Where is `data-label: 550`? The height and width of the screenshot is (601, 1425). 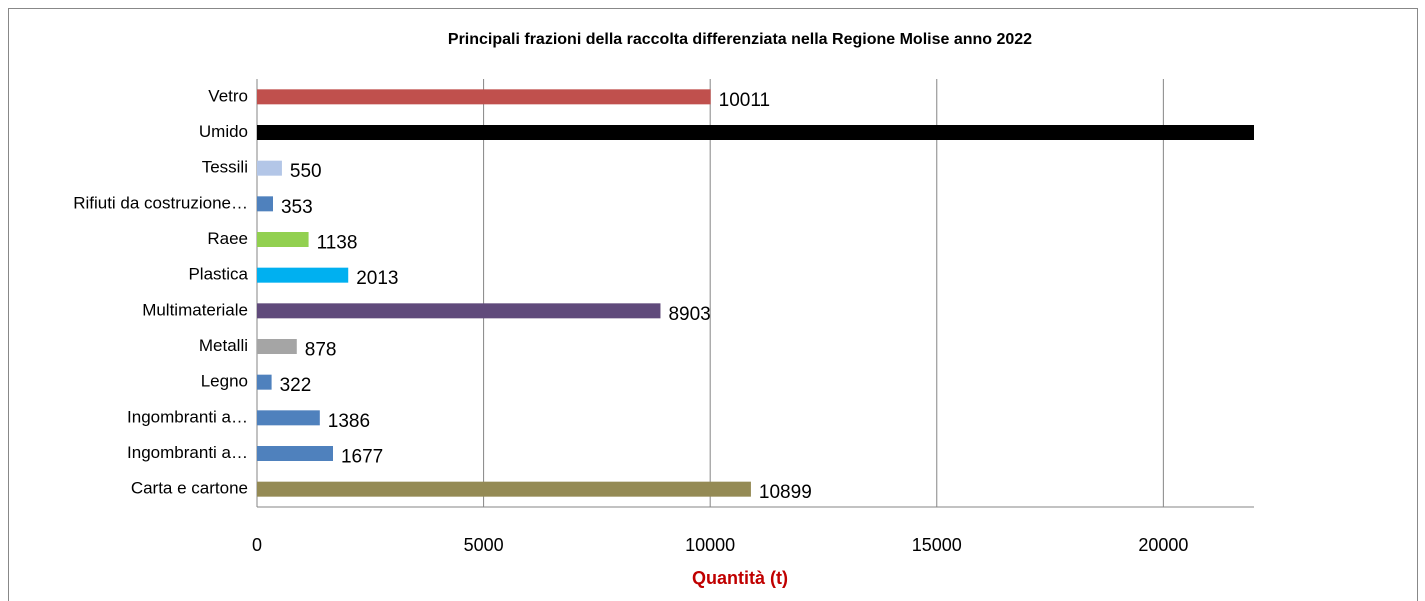 data-label: 550 is located at coordinates (306, 171).